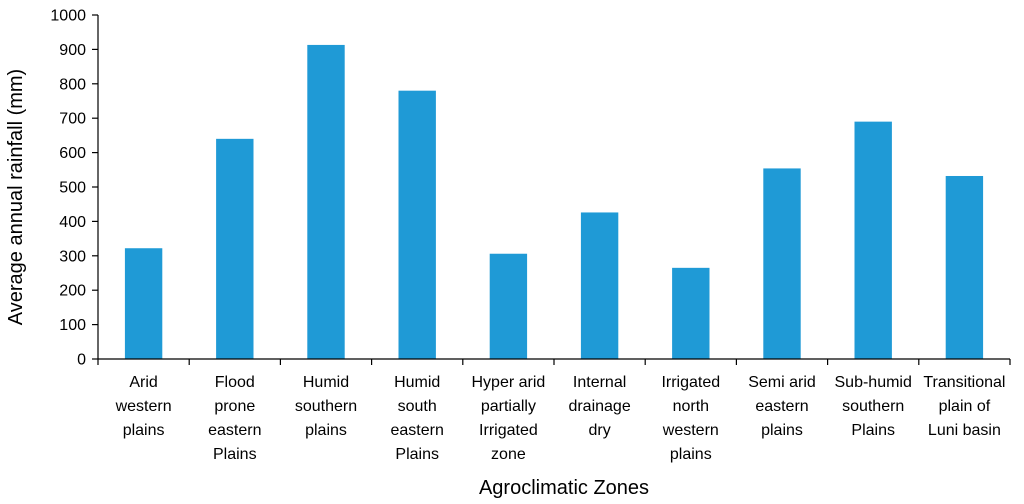  I want to click on x-category-label: Arid western plains, so click(143, 406).